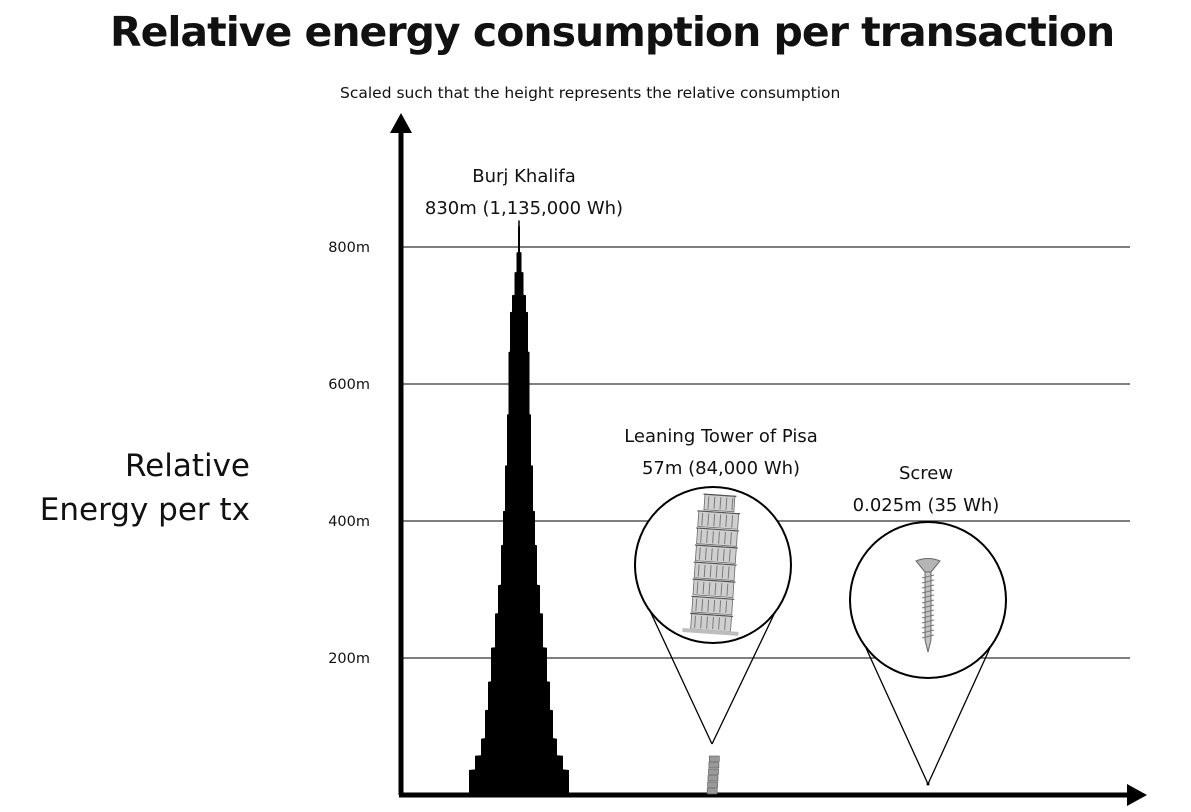  I want to click on burj-khalifa-value-label: 830m (1,135,000 Wh), so click(524, 208).